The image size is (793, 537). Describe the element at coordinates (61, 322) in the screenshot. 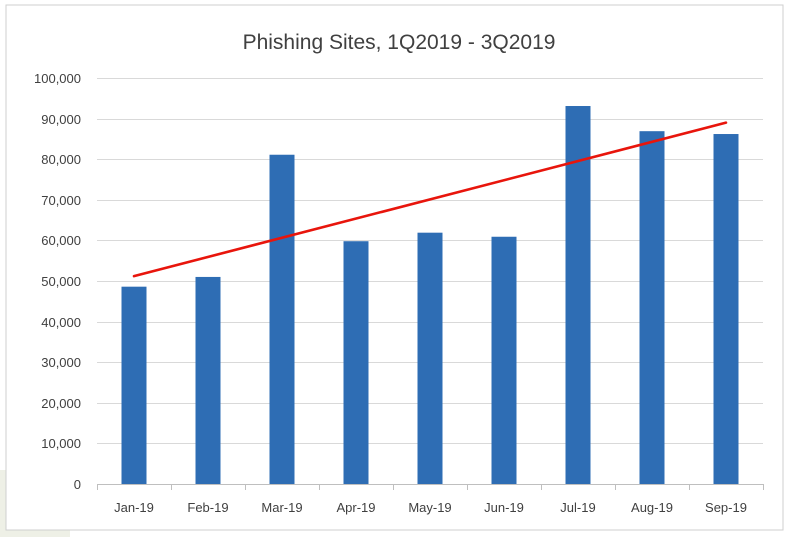

I see `y-tick-label: 40,000` at that location.